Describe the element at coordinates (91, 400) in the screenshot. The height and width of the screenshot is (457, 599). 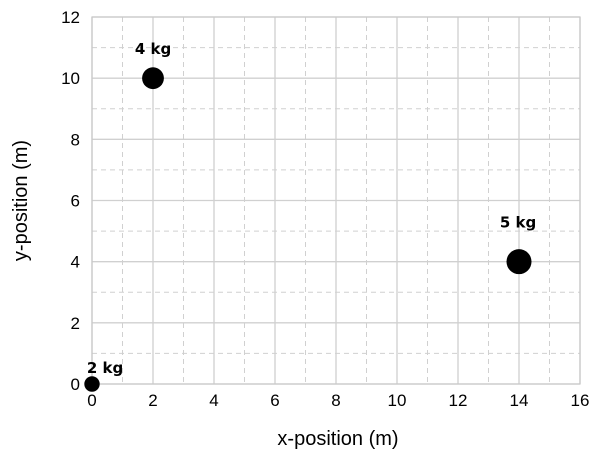
I see `x-tick-label: 0` at that location.